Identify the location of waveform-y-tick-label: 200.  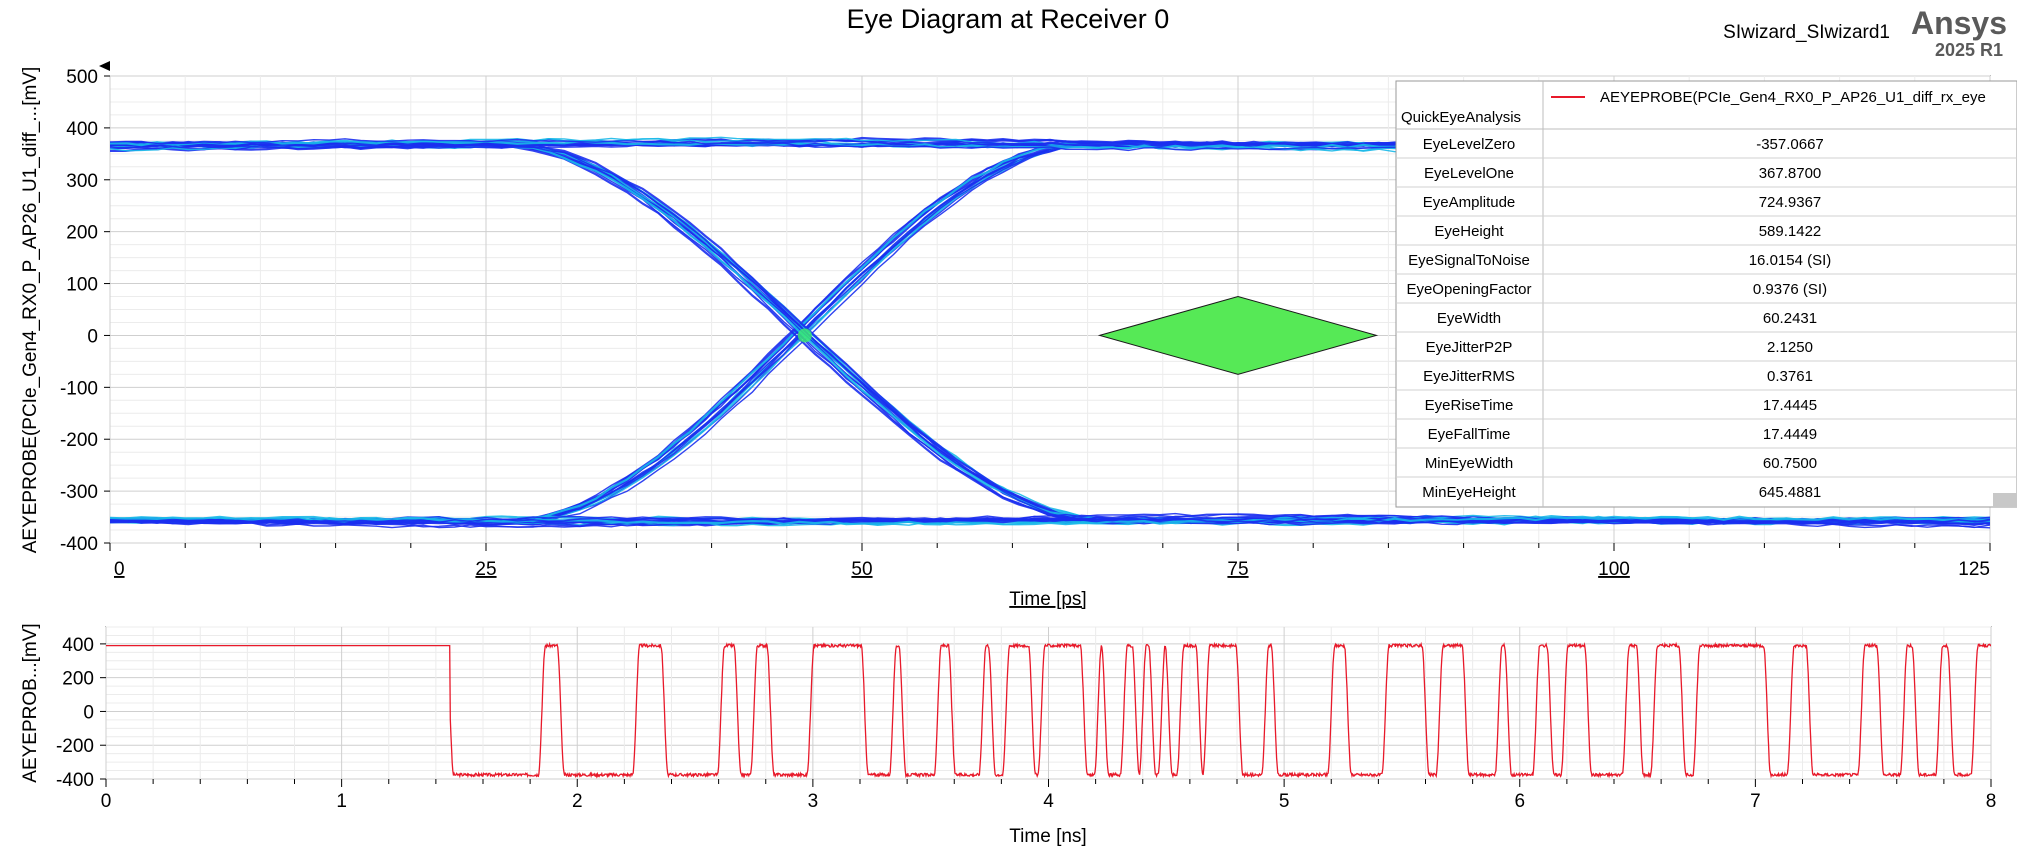
(78, 679).